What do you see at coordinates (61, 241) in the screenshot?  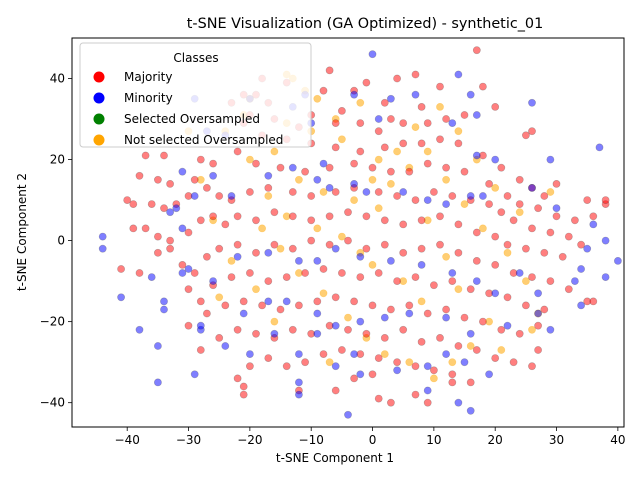 I see `y-tick-label: 0` at bounding box center [61, 241].